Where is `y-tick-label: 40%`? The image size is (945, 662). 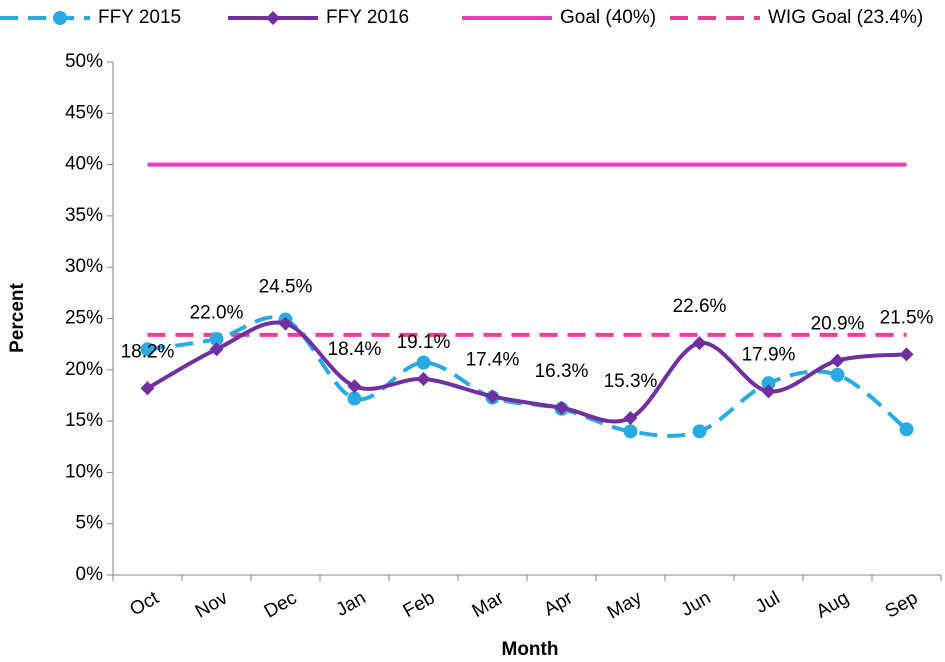 y-tick-label: 40% is located at coordinates (84, 164).